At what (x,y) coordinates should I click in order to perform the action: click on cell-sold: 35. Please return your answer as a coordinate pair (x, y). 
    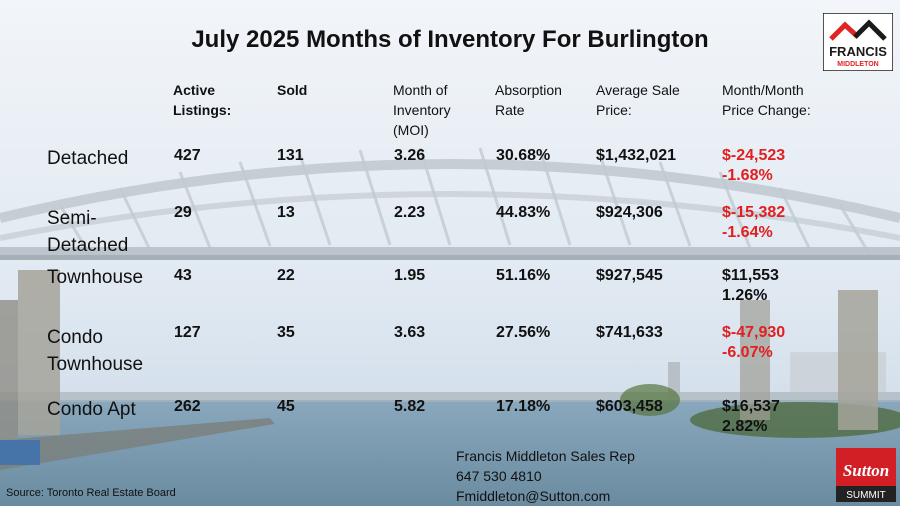
    Looking at the image, I should click on (286, 332).